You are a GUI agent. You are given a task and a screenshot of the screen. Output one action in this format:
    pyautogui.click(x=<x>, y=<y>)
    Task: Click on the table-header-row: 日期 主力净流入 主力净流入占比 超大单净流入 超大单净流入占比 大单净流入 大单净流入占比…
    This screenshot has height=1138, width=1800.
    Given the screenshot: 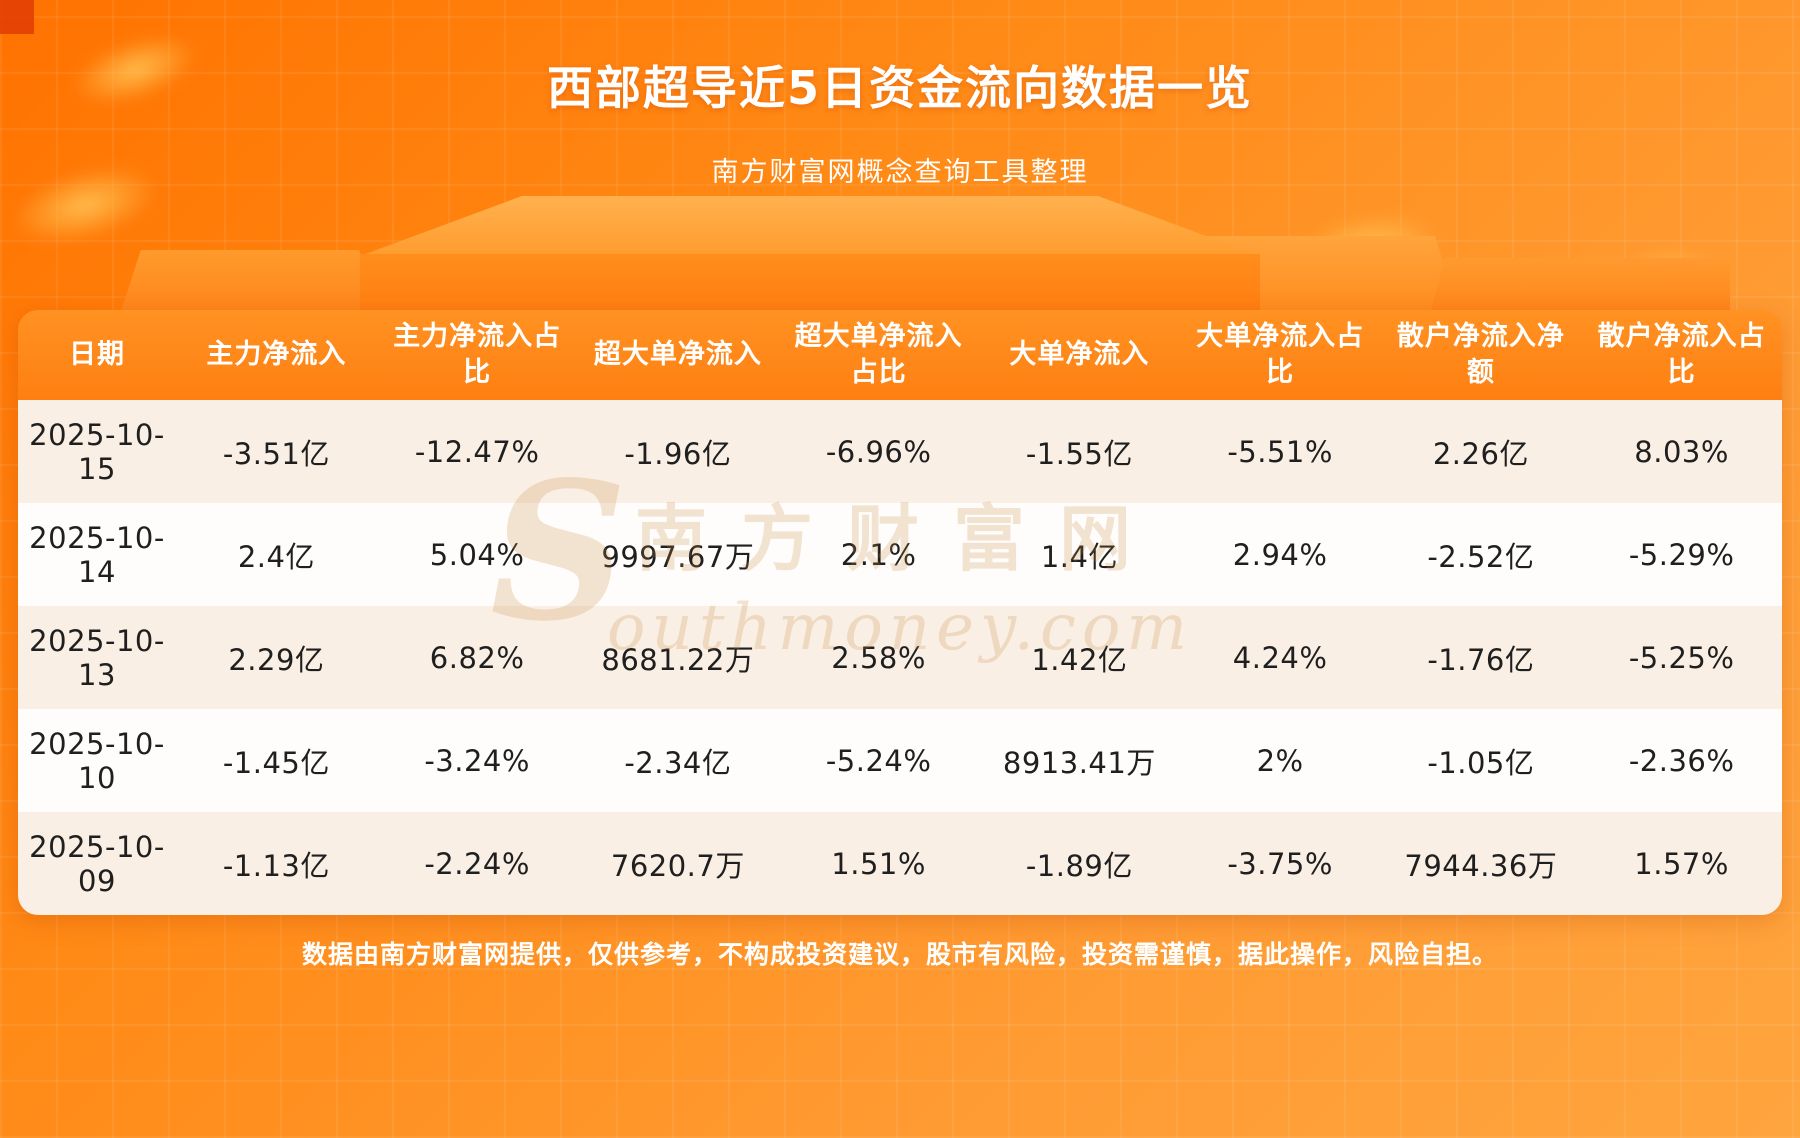 What is the action you would take?
    pyautogui.click(x=900, y=355)
    